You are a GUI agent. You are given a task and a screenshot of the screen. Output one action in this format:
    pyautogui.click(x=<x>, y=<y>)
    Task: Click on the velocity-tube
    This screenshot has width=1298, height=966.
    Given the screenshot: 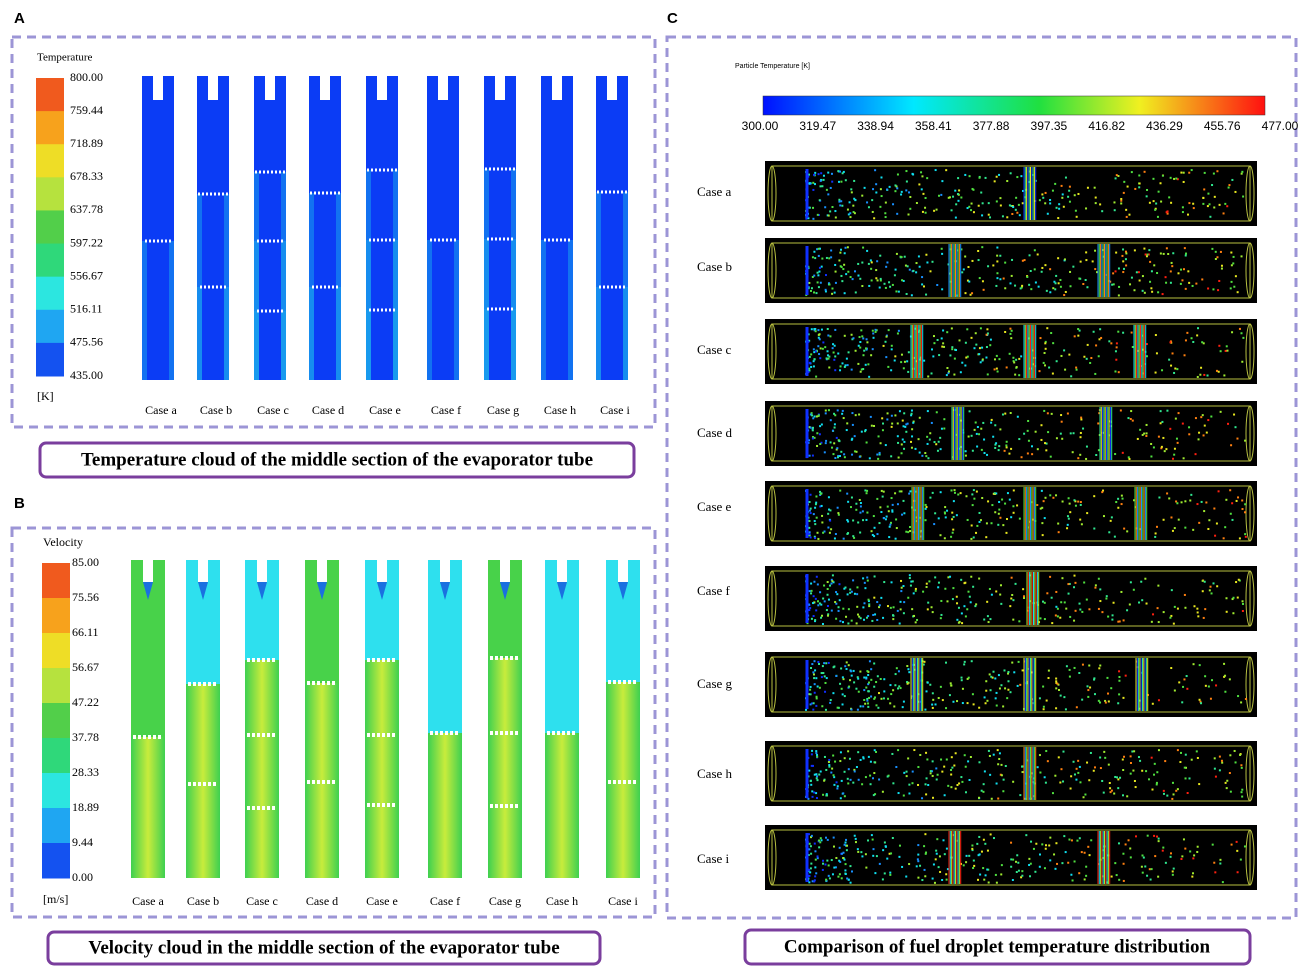 What is the action you would take?
    pyautogui.click(x=445, y=719)
    